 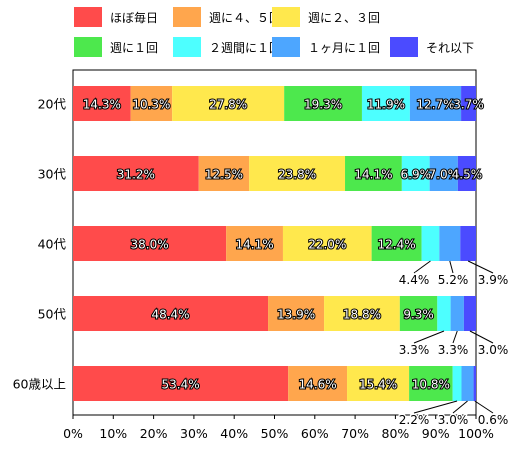 I want to click on legend-item: ほぼ毎日, so click(x=116, y=17).